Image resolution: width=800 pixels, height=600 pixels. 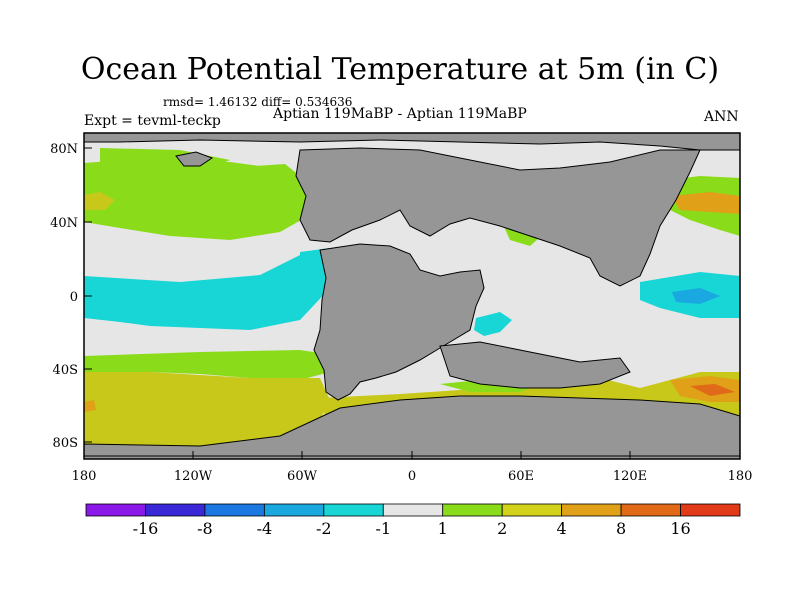 I want to click on x-tick-label: 120E, so click(x=630, y=476).